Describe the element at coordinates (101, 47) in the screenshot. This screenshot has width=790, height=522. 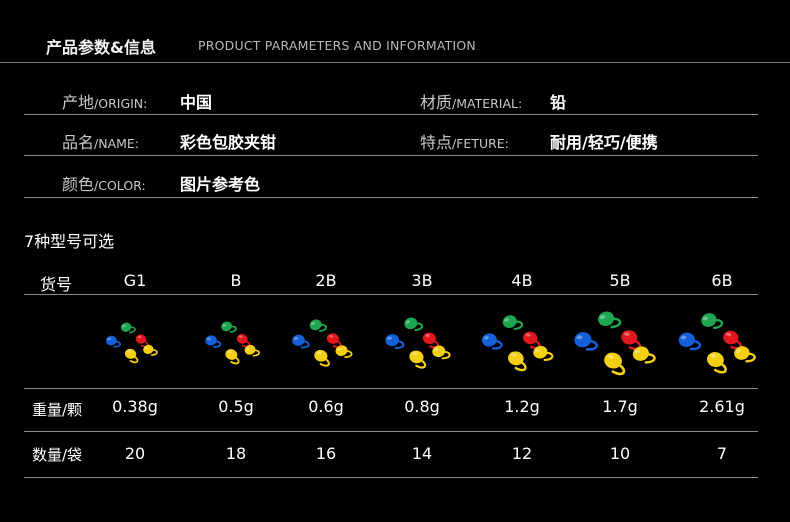
I see `section-title-cn: 产品参数&信息` at that location.